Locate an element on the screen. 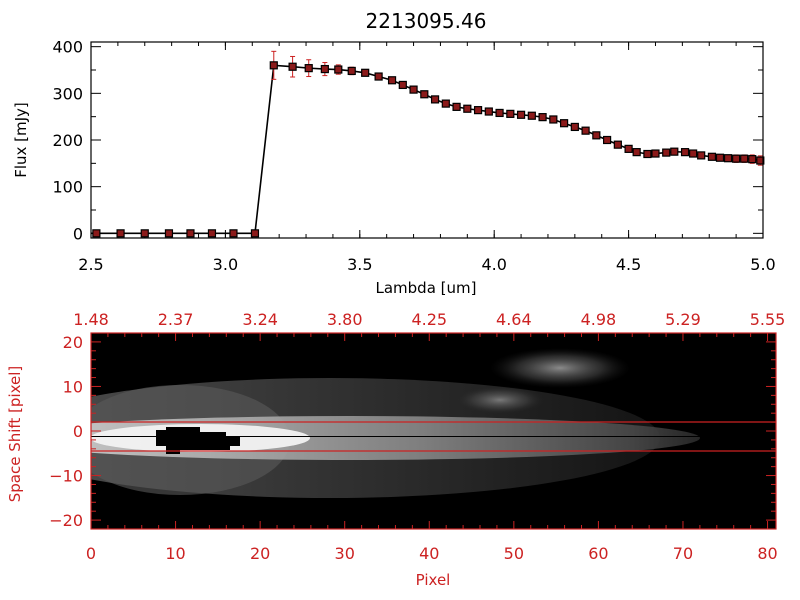 This screenshot has height=600, width=800. image-y-axis-label: Space Shift [pixel] is located at coordinates (15, 434).